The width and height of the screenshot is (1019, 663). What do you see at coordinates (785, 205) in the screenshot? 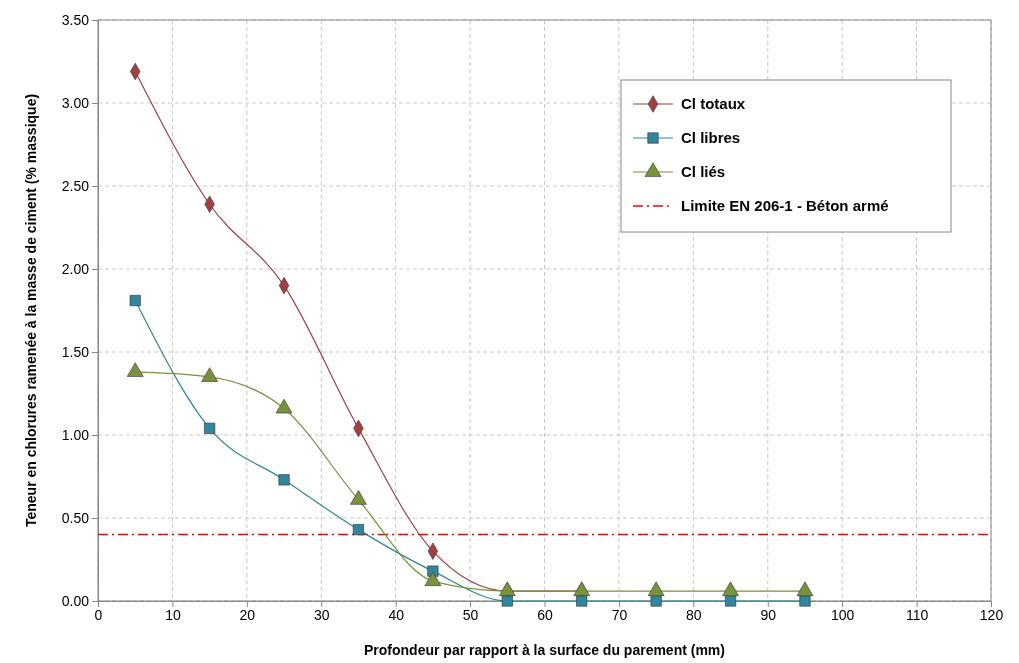
I see `legend-label: Limite EN 206-1 - Béton armé` at bounding box center [785, 205].